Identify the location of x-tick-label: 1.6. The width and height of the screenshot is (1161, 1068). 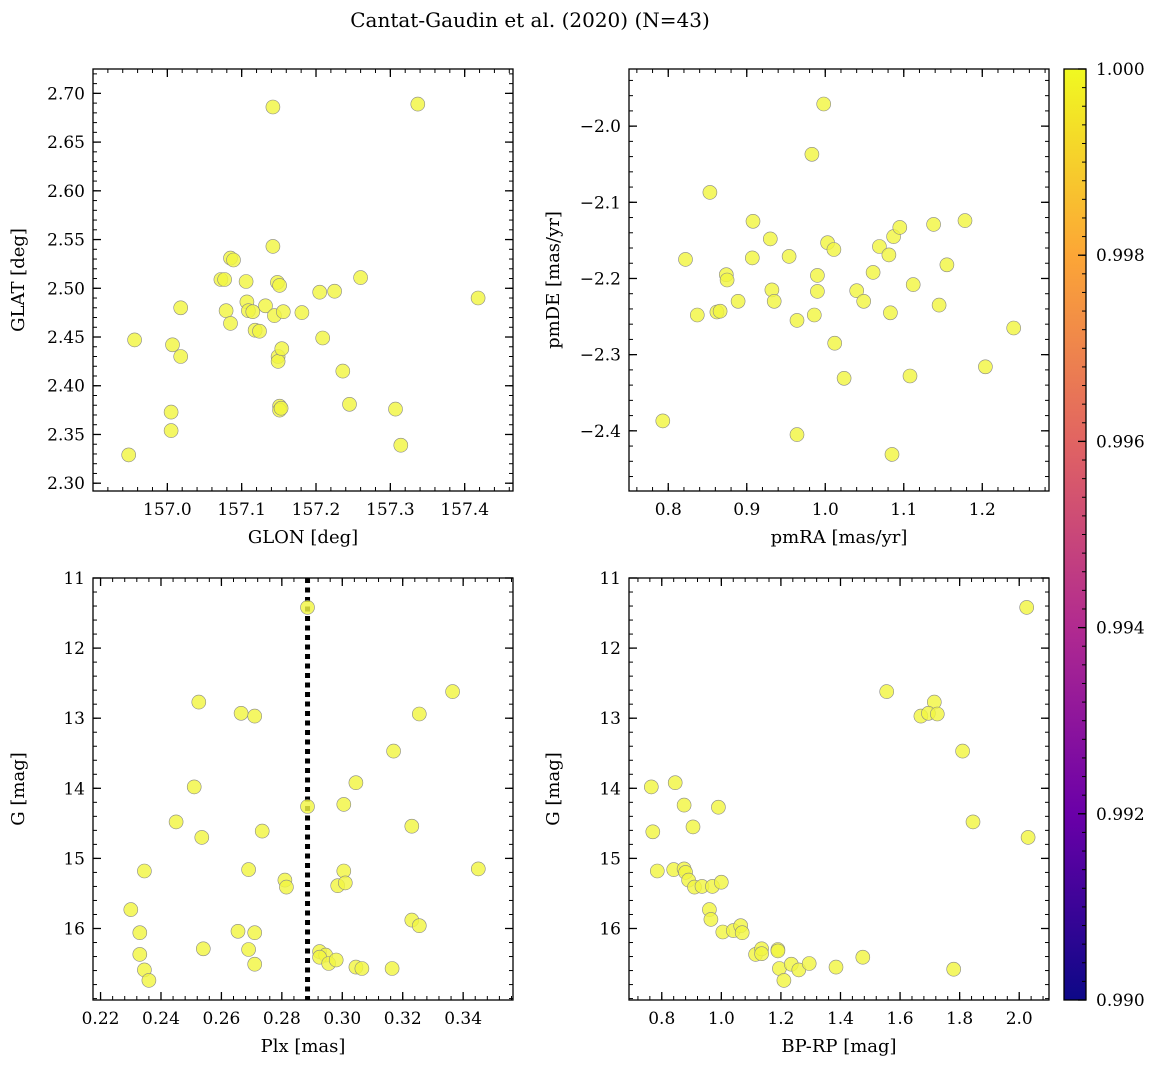
(900, 1019).